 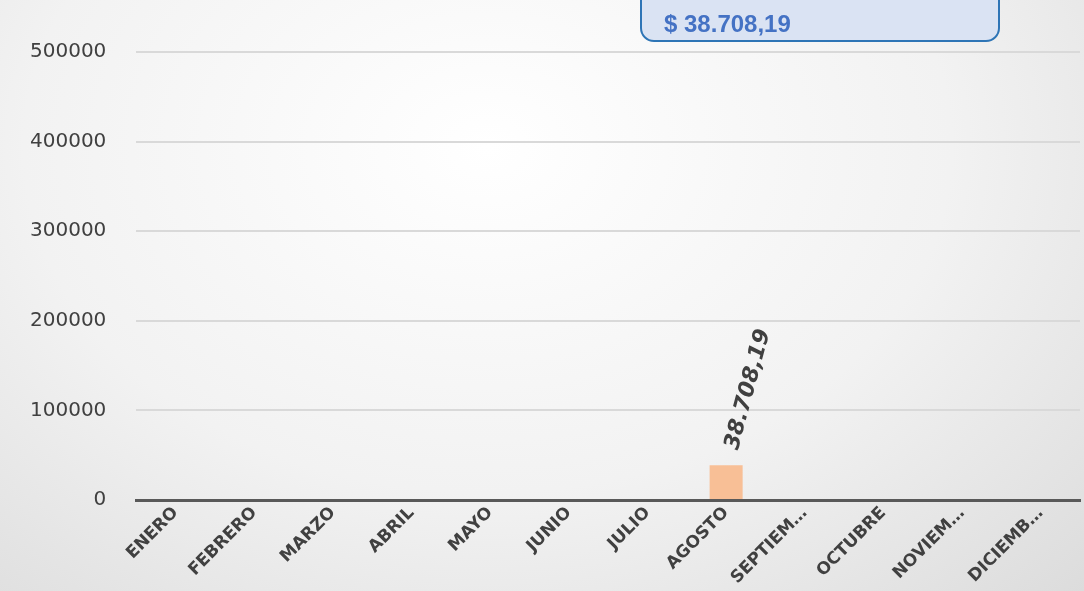 What do you see at coordinates (68, 229) in the screenshot?
I see `y-tick-label: 300000` at bounding box center [68, 229].